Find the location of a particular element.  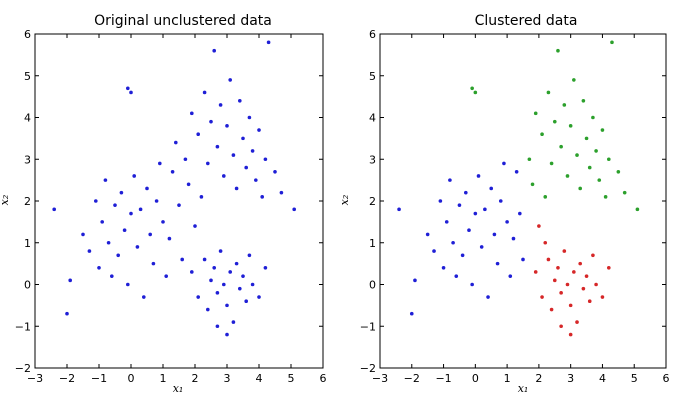

x-tick-label: 1 is located at coordinates (163, 378).